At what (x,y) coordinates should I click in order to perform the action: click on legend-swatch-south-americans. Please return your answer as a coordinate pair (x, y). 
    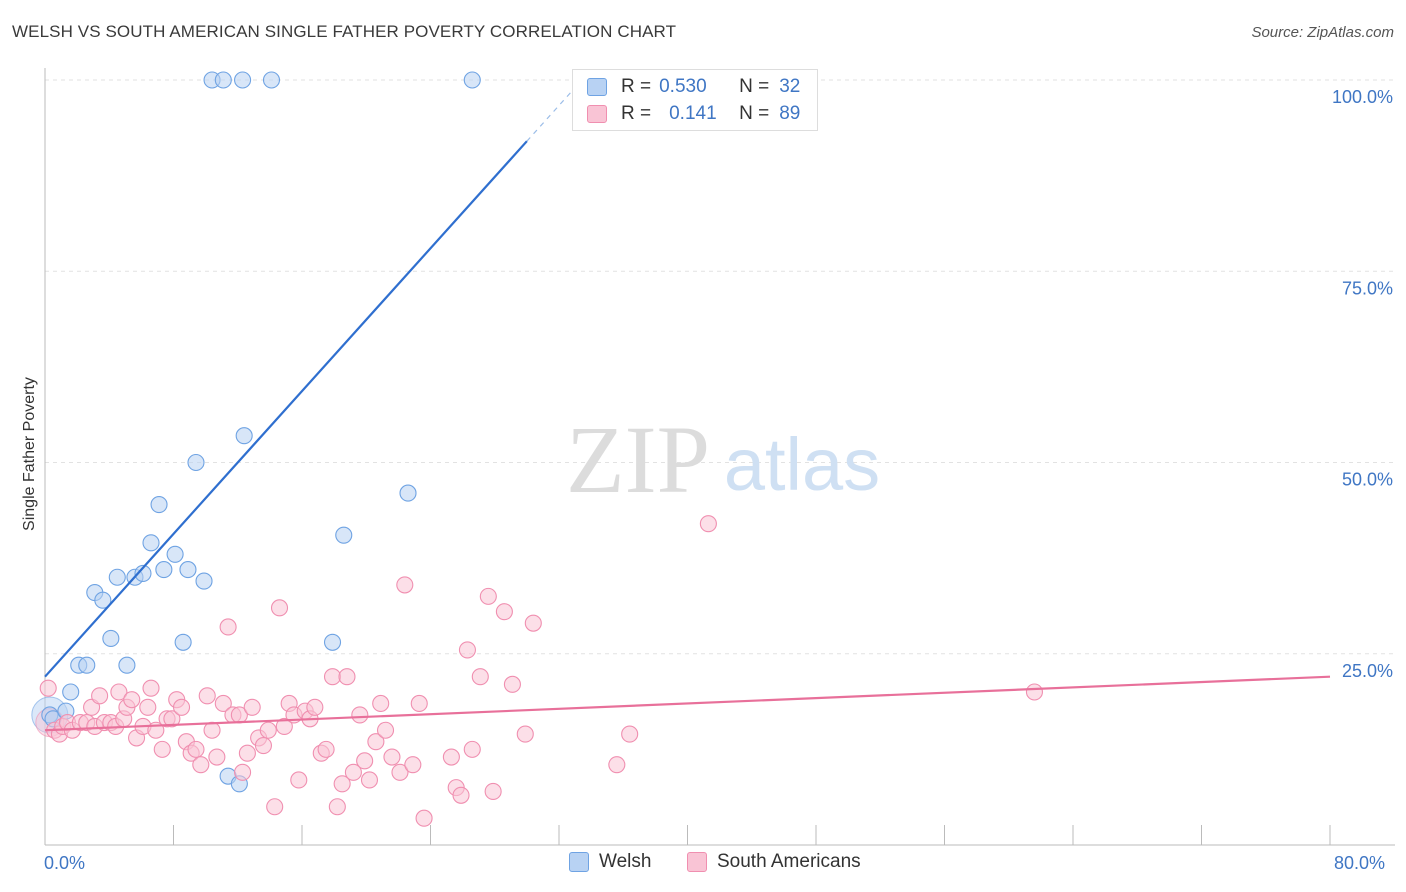
    Looking at the image, I should click on (697, 862).